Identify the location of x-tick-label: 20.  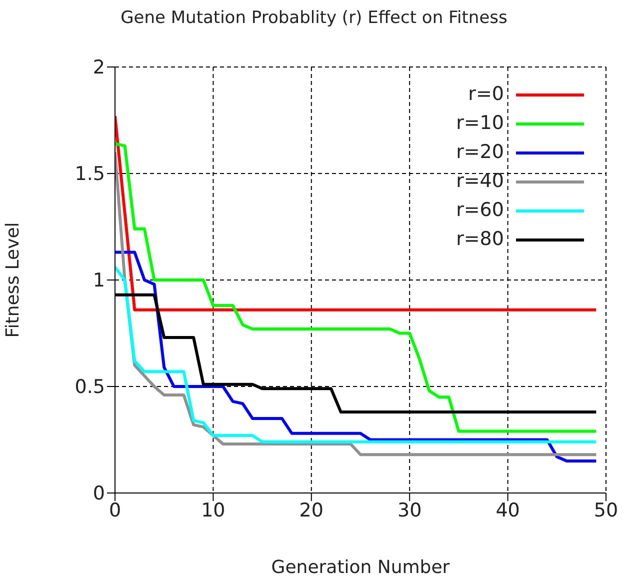
(311, 510).